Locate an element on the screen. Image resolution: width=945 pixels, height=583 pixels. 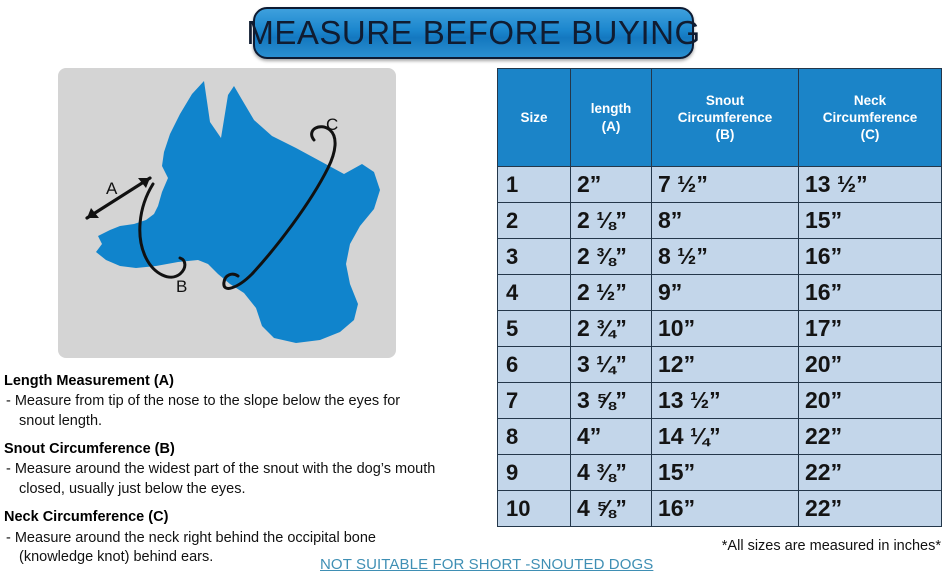
measurement-arrow-a-head-right is located at coordinates (144, 183).